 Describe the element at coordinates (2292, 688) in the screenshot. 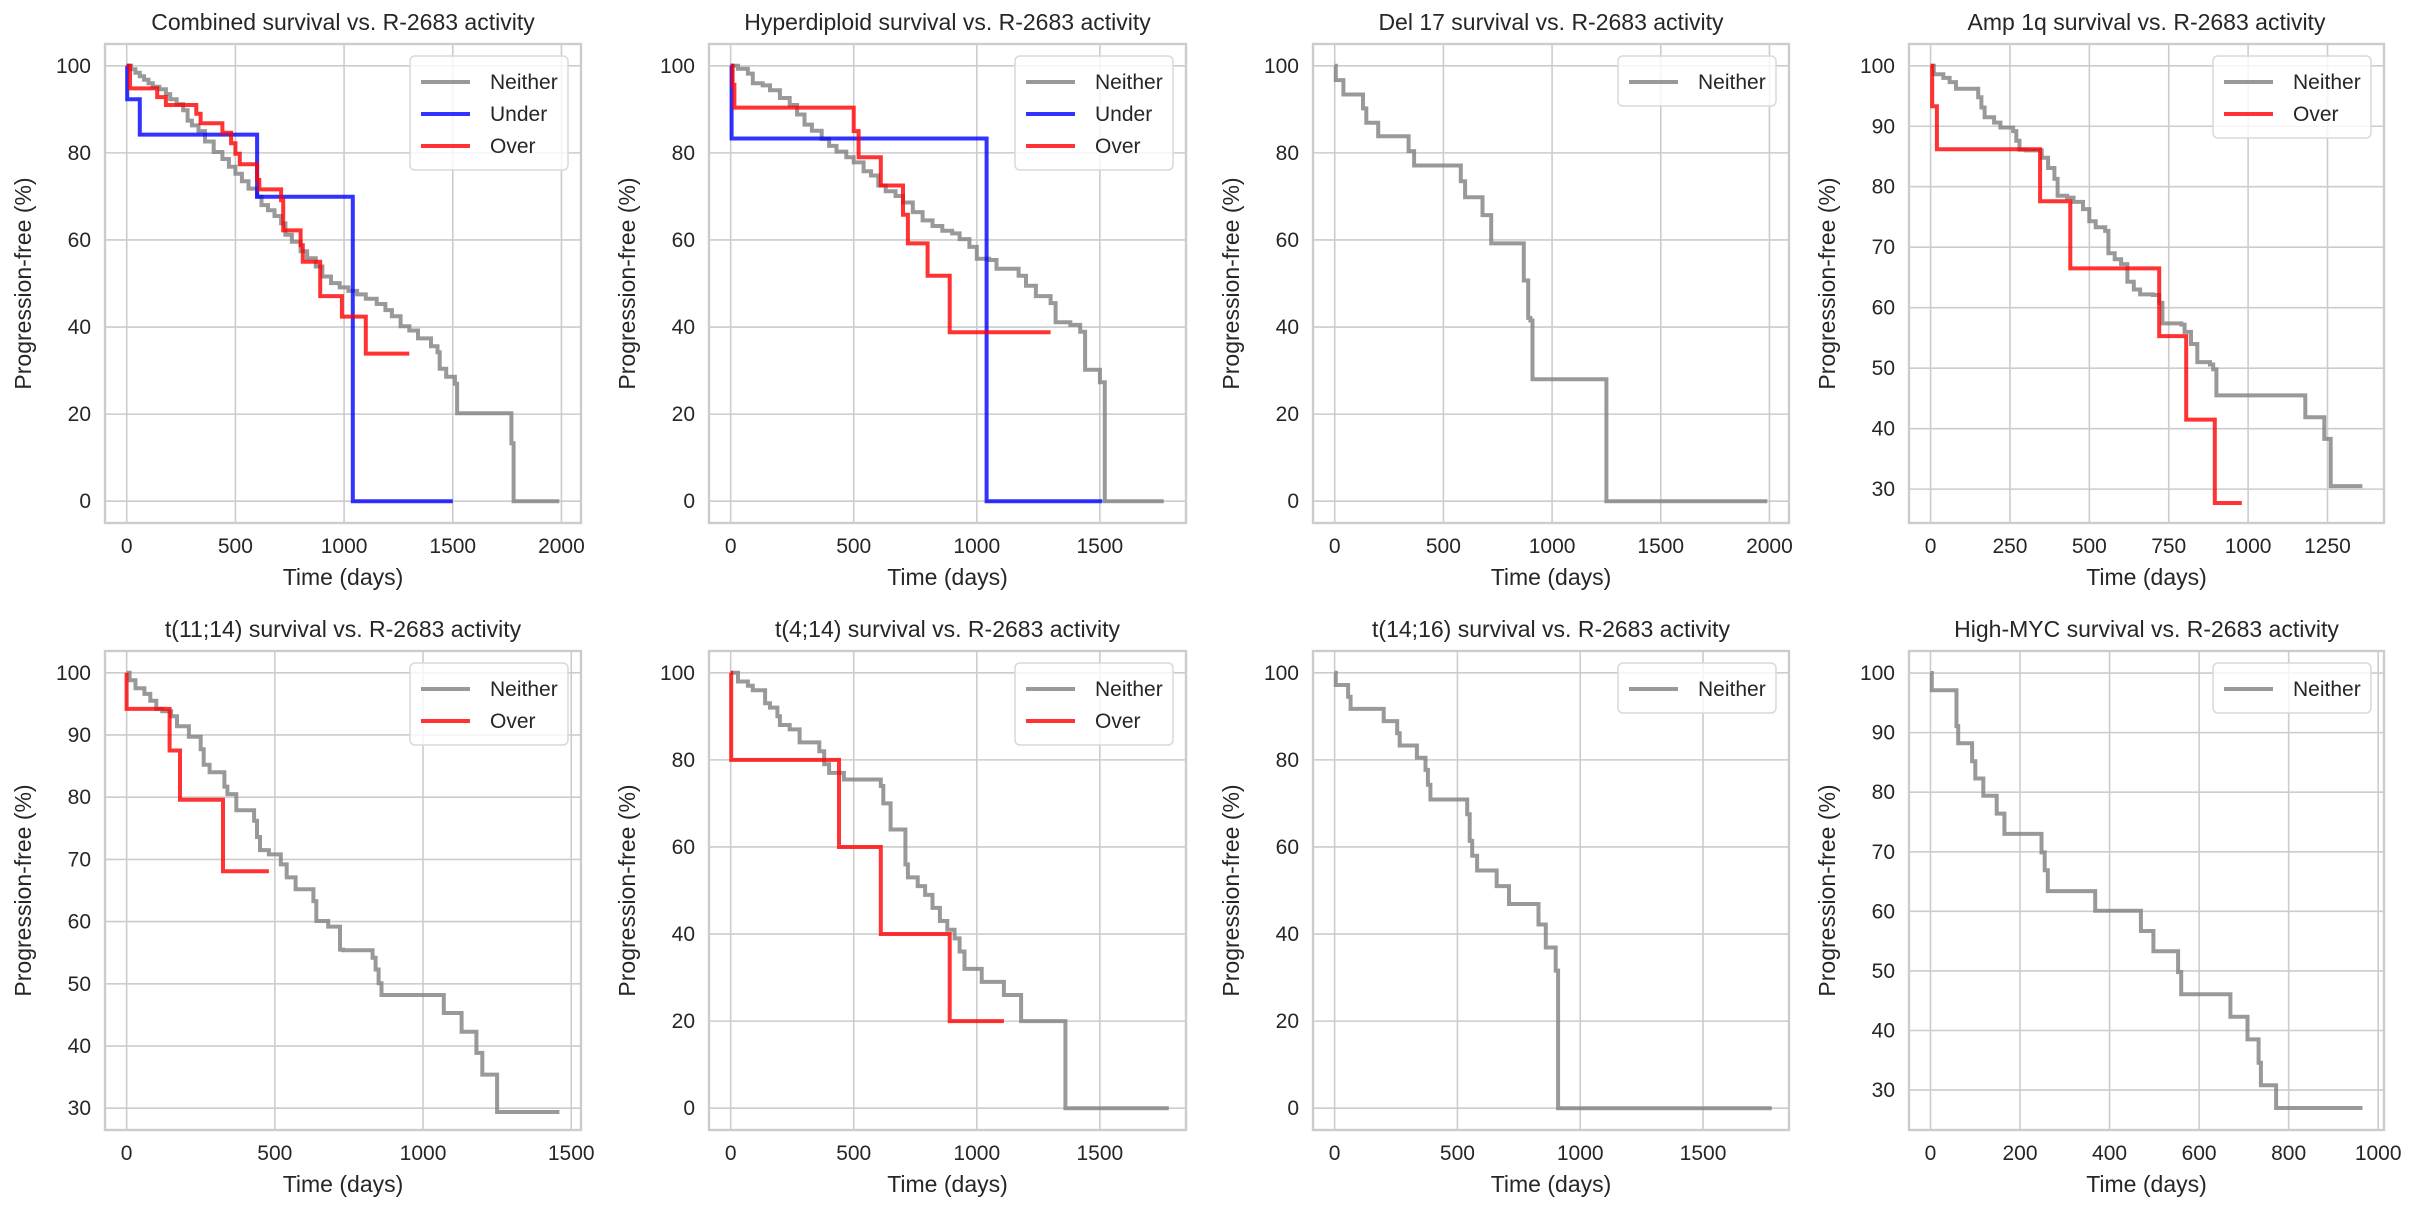

I see `legend: Neither` at that location.